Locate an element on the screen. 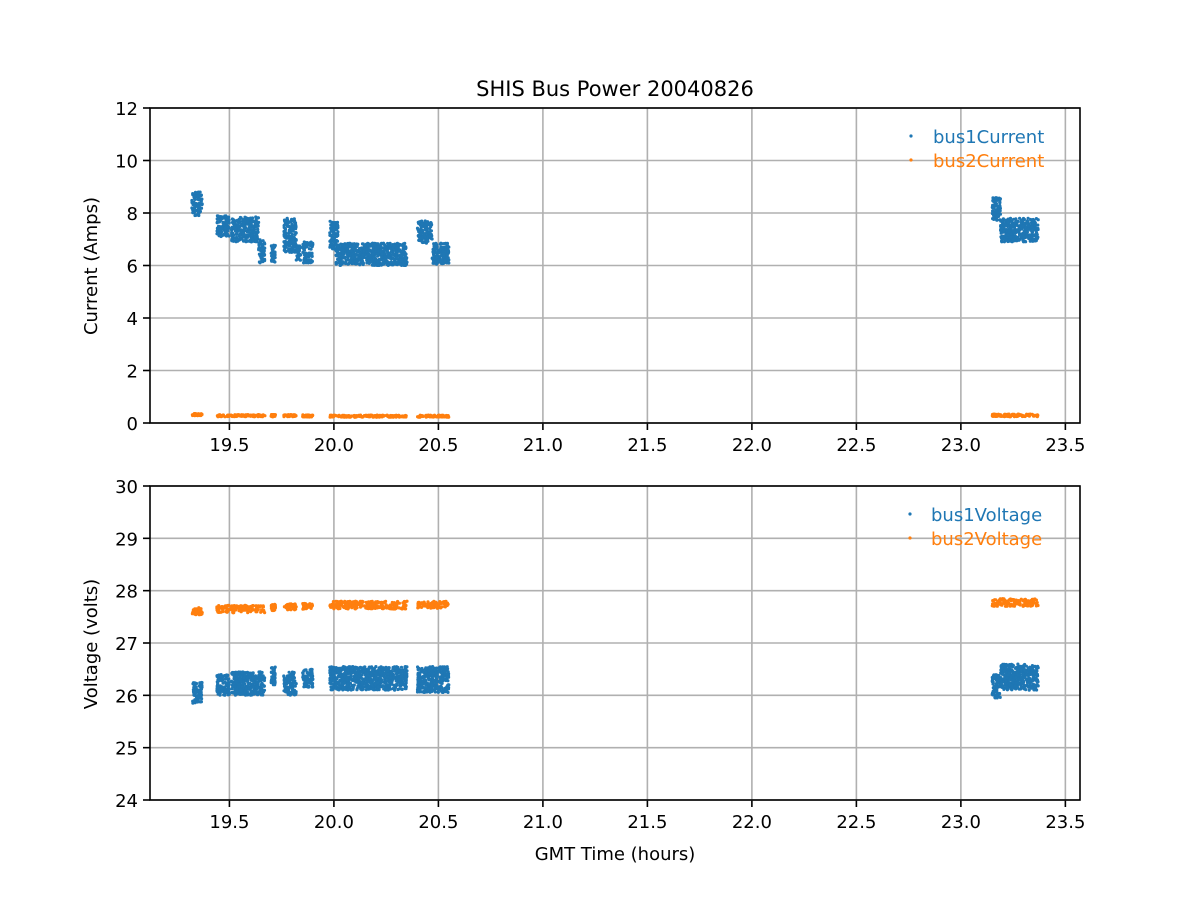 This screenshot has width=1200, height=900. x-tick-label: 23.0 is located at coordinates (961, 822).